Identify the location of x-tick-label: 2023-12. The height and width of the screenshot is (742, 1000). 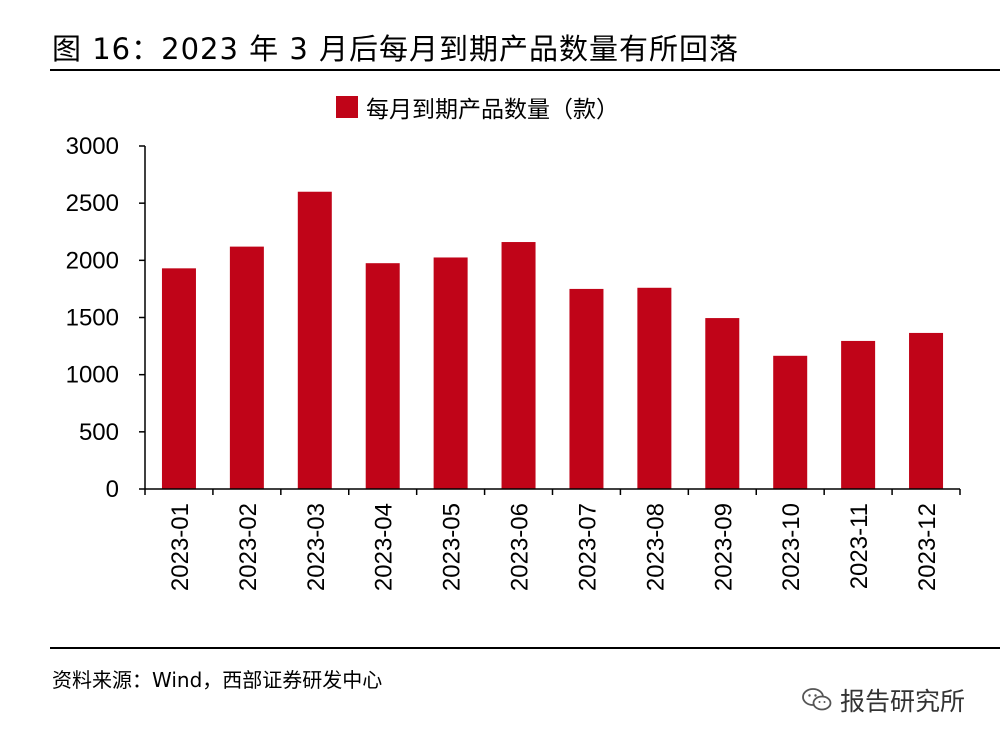
(927, 547).